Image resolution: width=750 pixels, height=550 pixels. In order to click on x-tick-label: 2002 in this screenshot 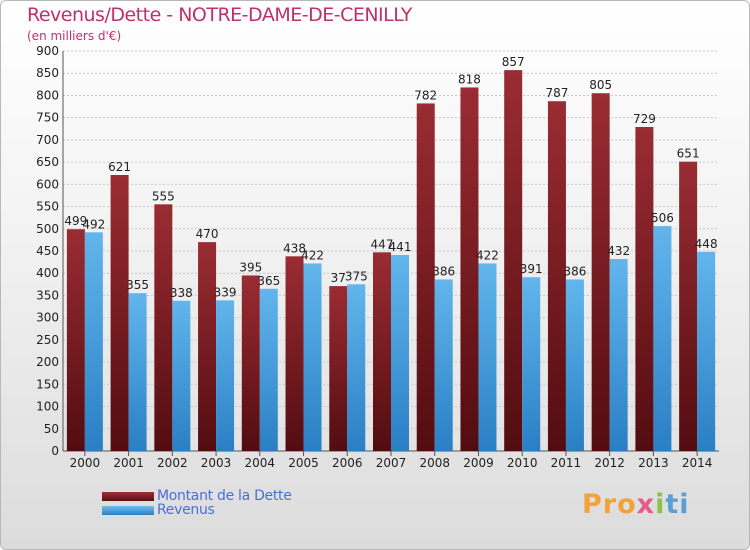, I will do `click(172, 463)`.